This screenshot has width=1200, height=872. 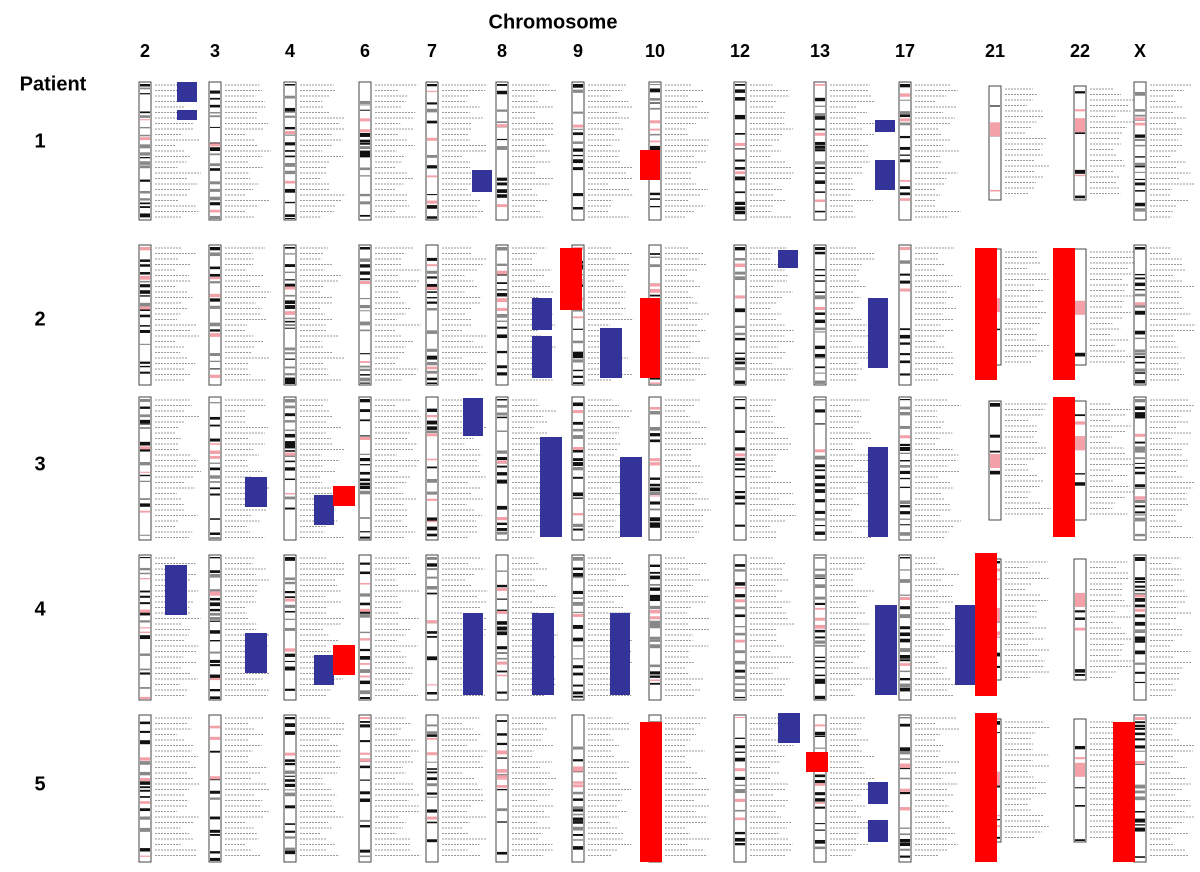 What do you see at coordinates (878, 333) in the screenshot?
I see `loss-block` at bounding box center [878, 333].